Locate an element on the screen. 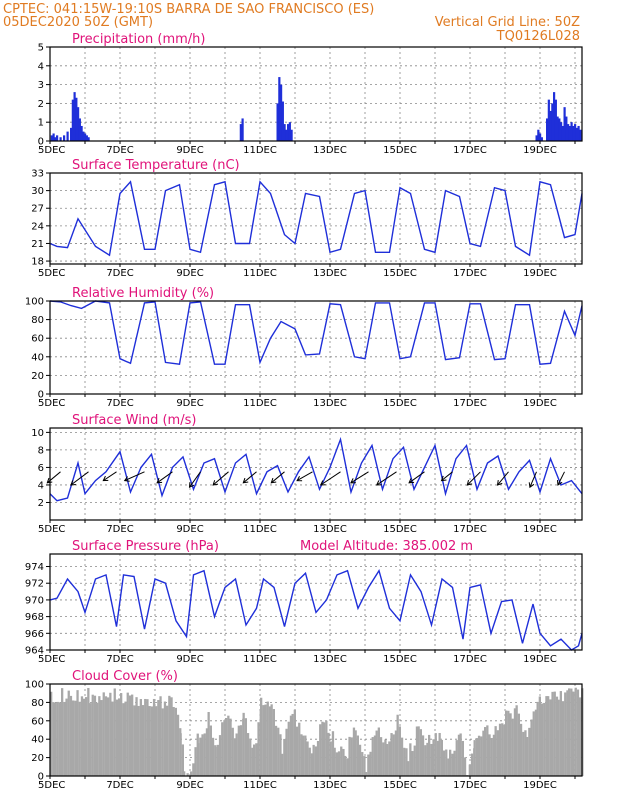 Image resolution: width=618 pixels, height=804 pixels. panel-title: Precipitation (mm/h) is located at coordinates (138, 39).